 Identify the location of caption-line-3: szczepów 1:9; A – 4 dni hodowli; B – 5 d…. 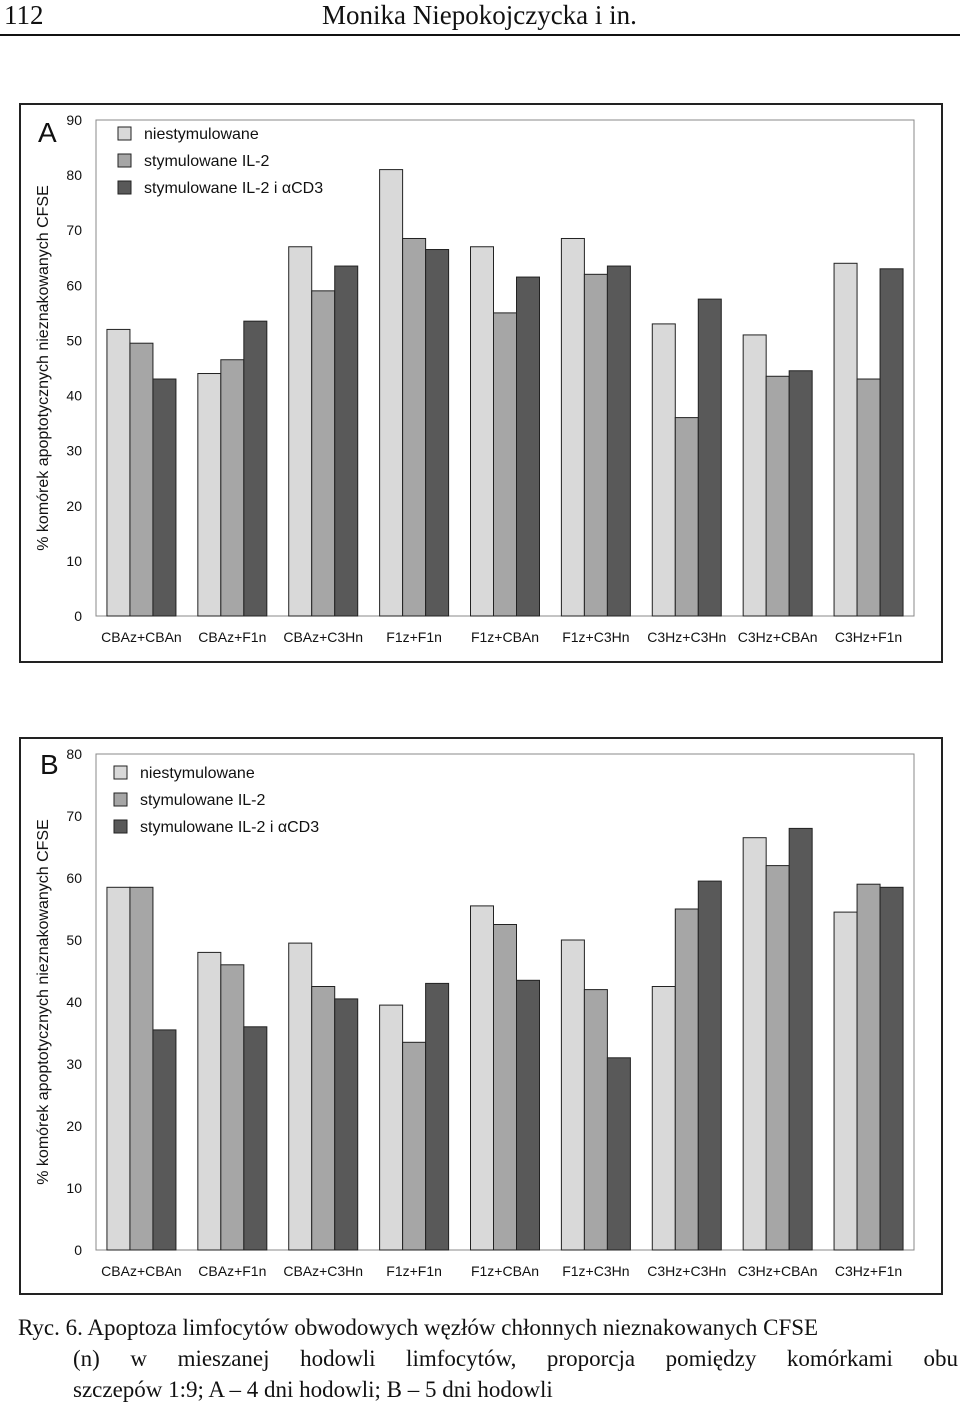
(313, 1389).